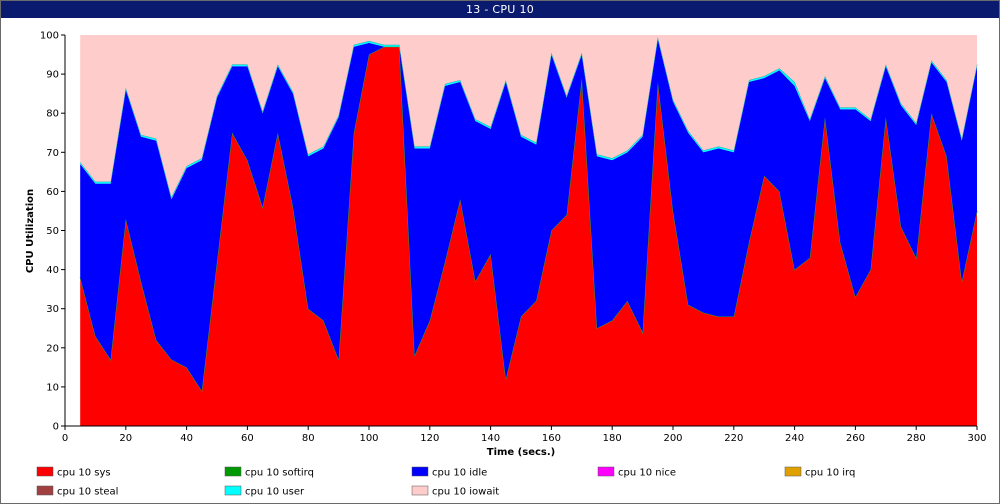 The width and height of the screenshot is (1000, 504). Describe the element at coordinates (368, 438) in the screenshot. I see `x-tick-label: 100` at that location.